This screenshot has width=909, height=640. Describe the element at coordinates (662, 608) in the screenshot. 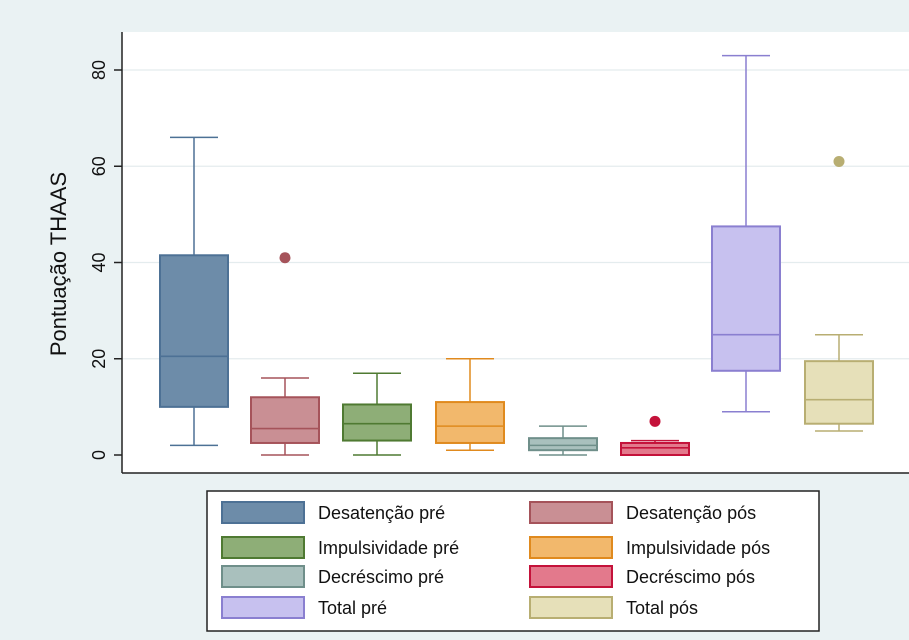

I see `legend-label: Total pós` at that location.